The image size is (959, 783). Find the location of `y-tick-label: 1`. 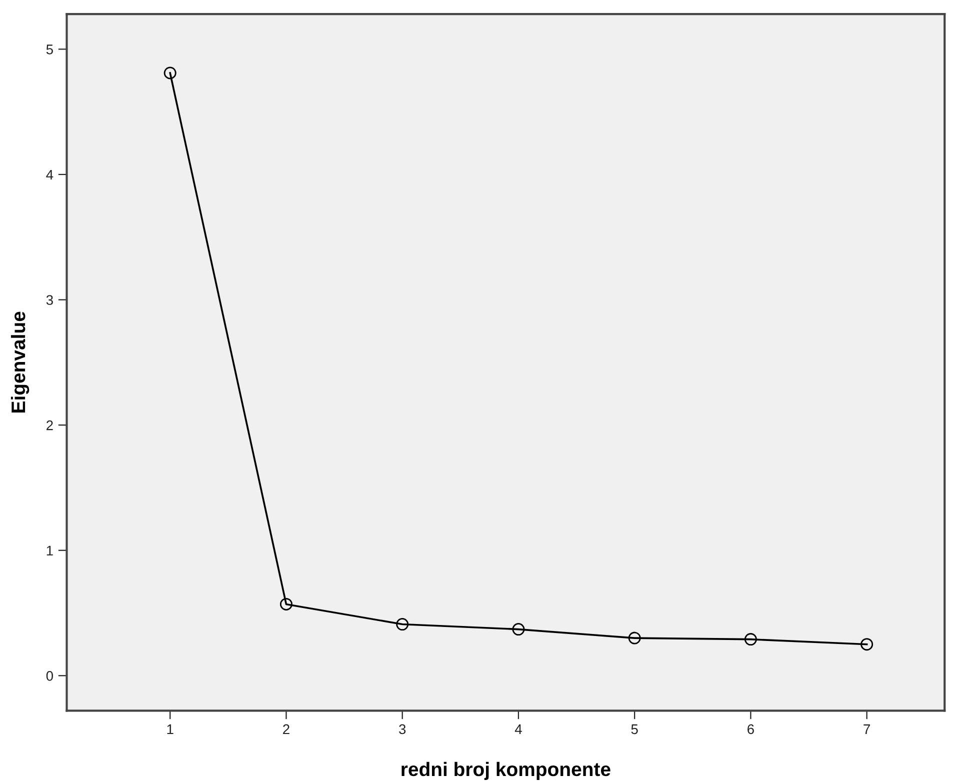

y-tick-label: 1 is located at coordinates (49, 551).